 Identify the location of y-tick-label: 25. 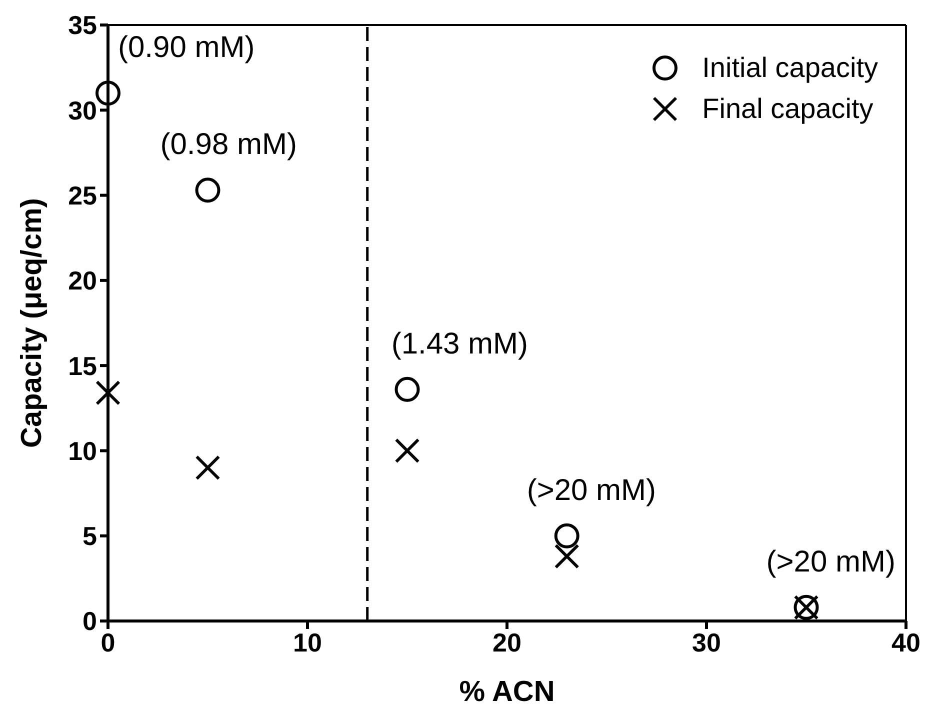
(82, 195).